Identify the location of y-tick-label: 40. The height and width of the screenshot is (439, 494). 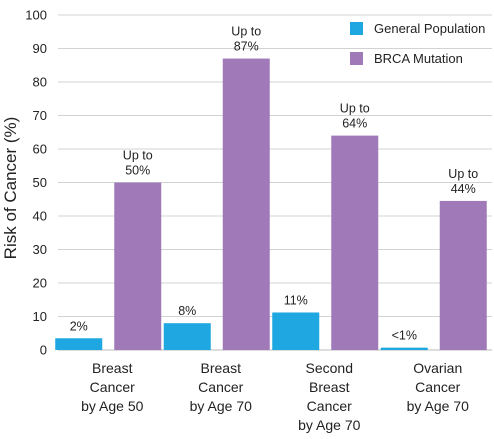
(40, 216).